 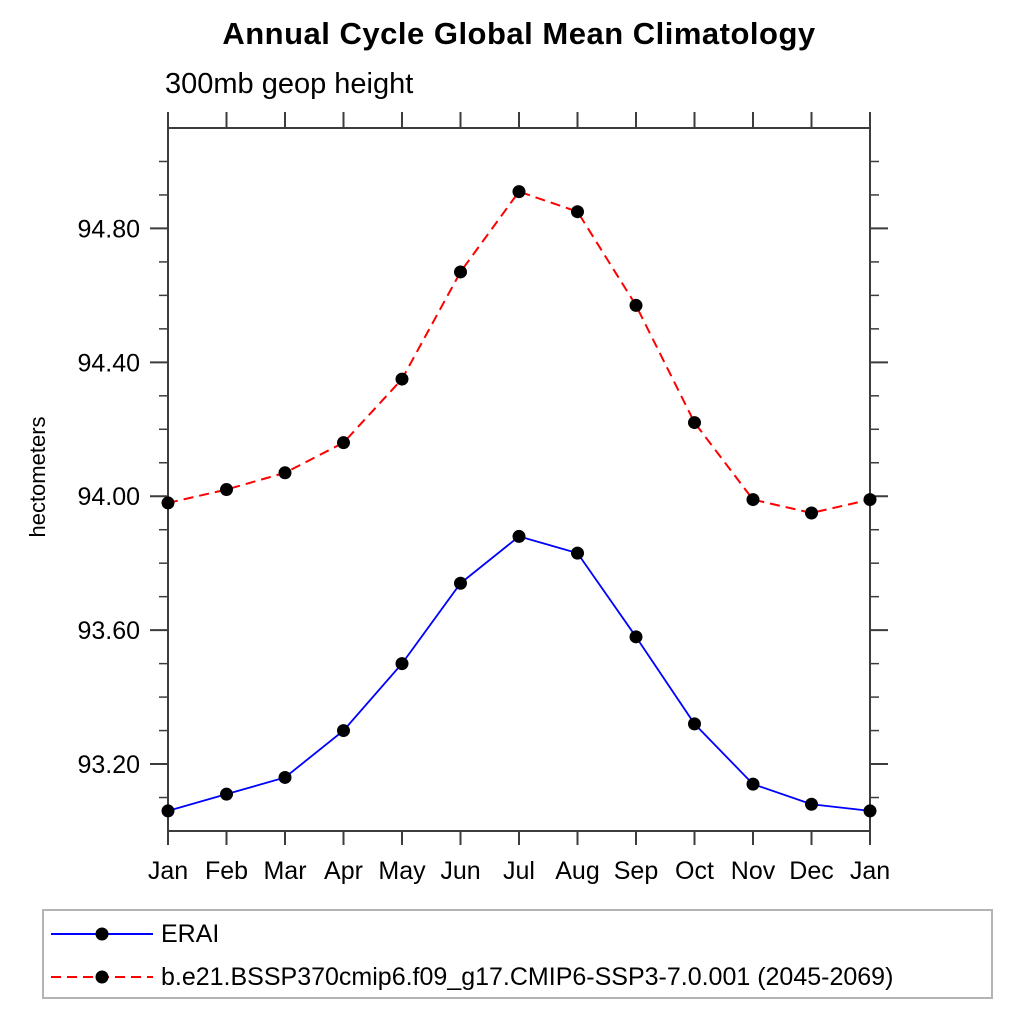 What do you see at coordinates (577, 871) in the screenshot?
I see `x-tick-label: Aug` at bounding box center [577, 871].